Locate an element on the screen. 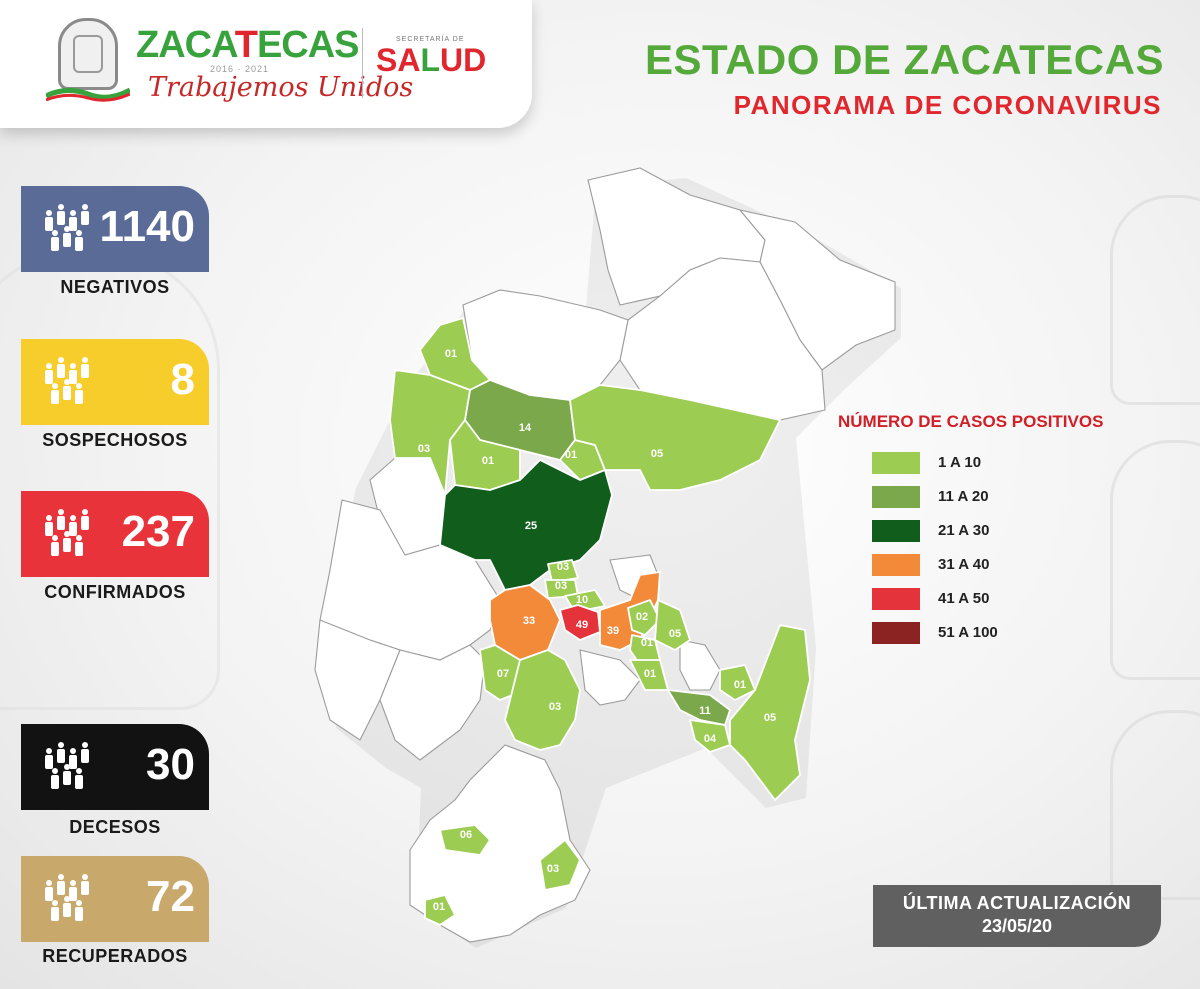 This screenshot has width=1200, height=989. stat-card-recuperados: 72 is located at coordinates (115, 899).